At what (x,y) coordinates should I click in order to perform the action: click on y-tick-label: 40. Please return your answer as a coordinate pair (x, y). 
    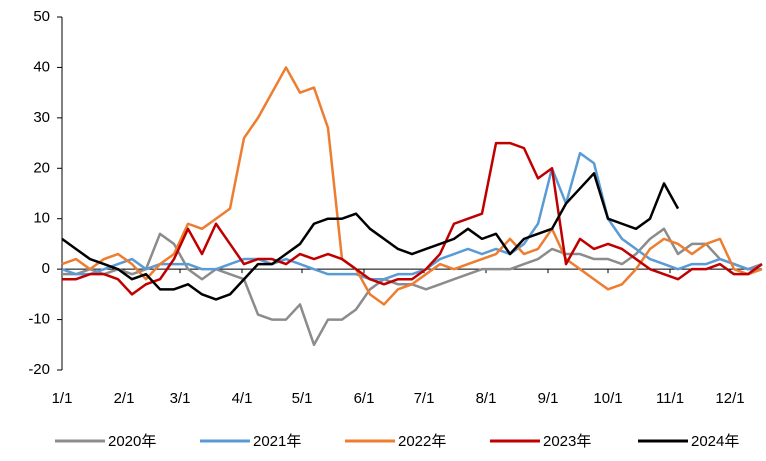
    Looking at the image, I should click on (41, 66).